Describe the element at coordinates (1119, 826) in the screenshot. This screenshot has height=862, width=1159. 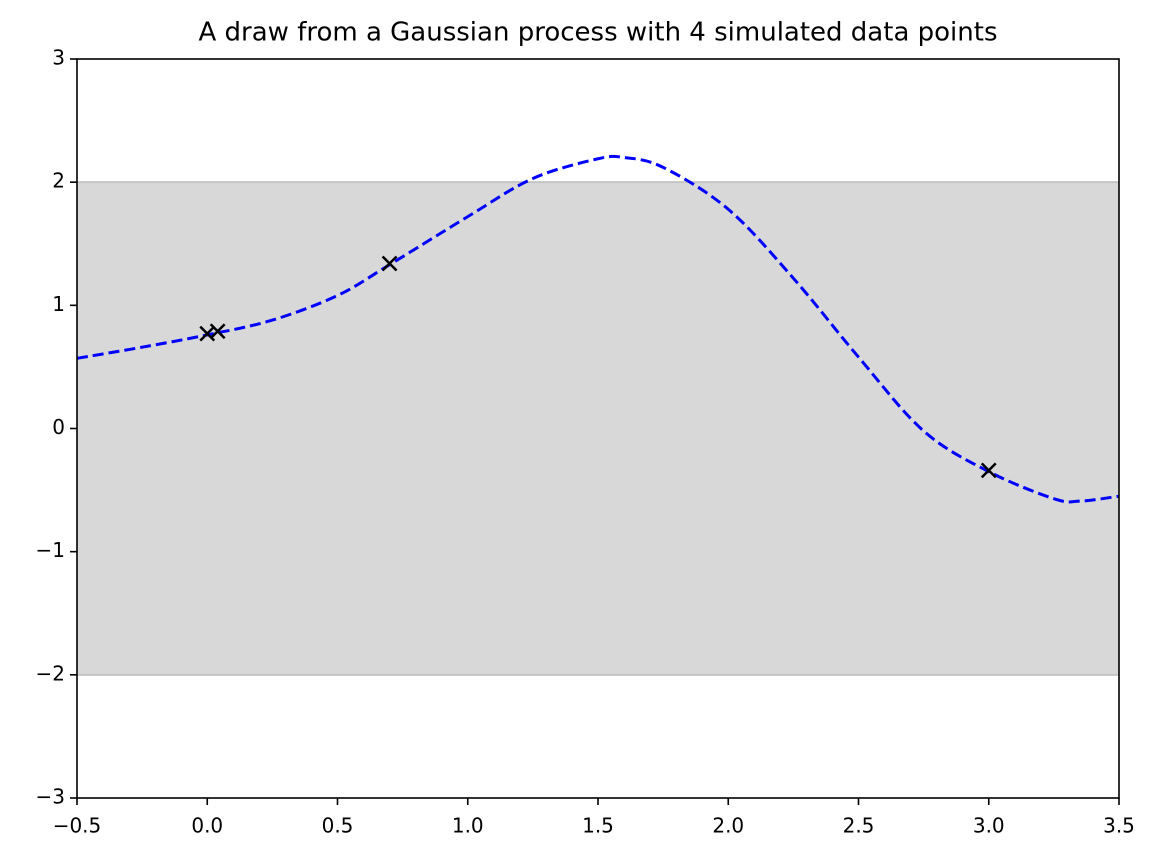
I see `x-tick-label: 3.5` at that location.